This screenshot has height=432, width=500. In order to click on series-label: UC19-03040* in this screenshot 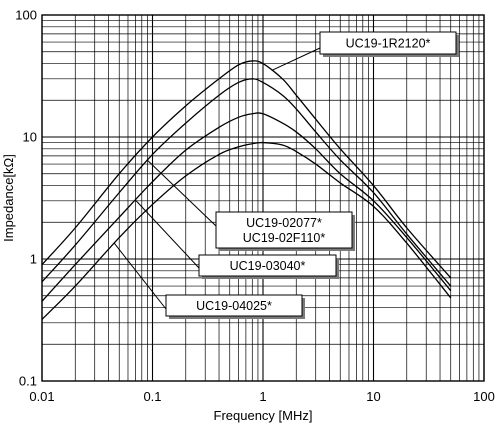, I will do `click(268, 266)`.